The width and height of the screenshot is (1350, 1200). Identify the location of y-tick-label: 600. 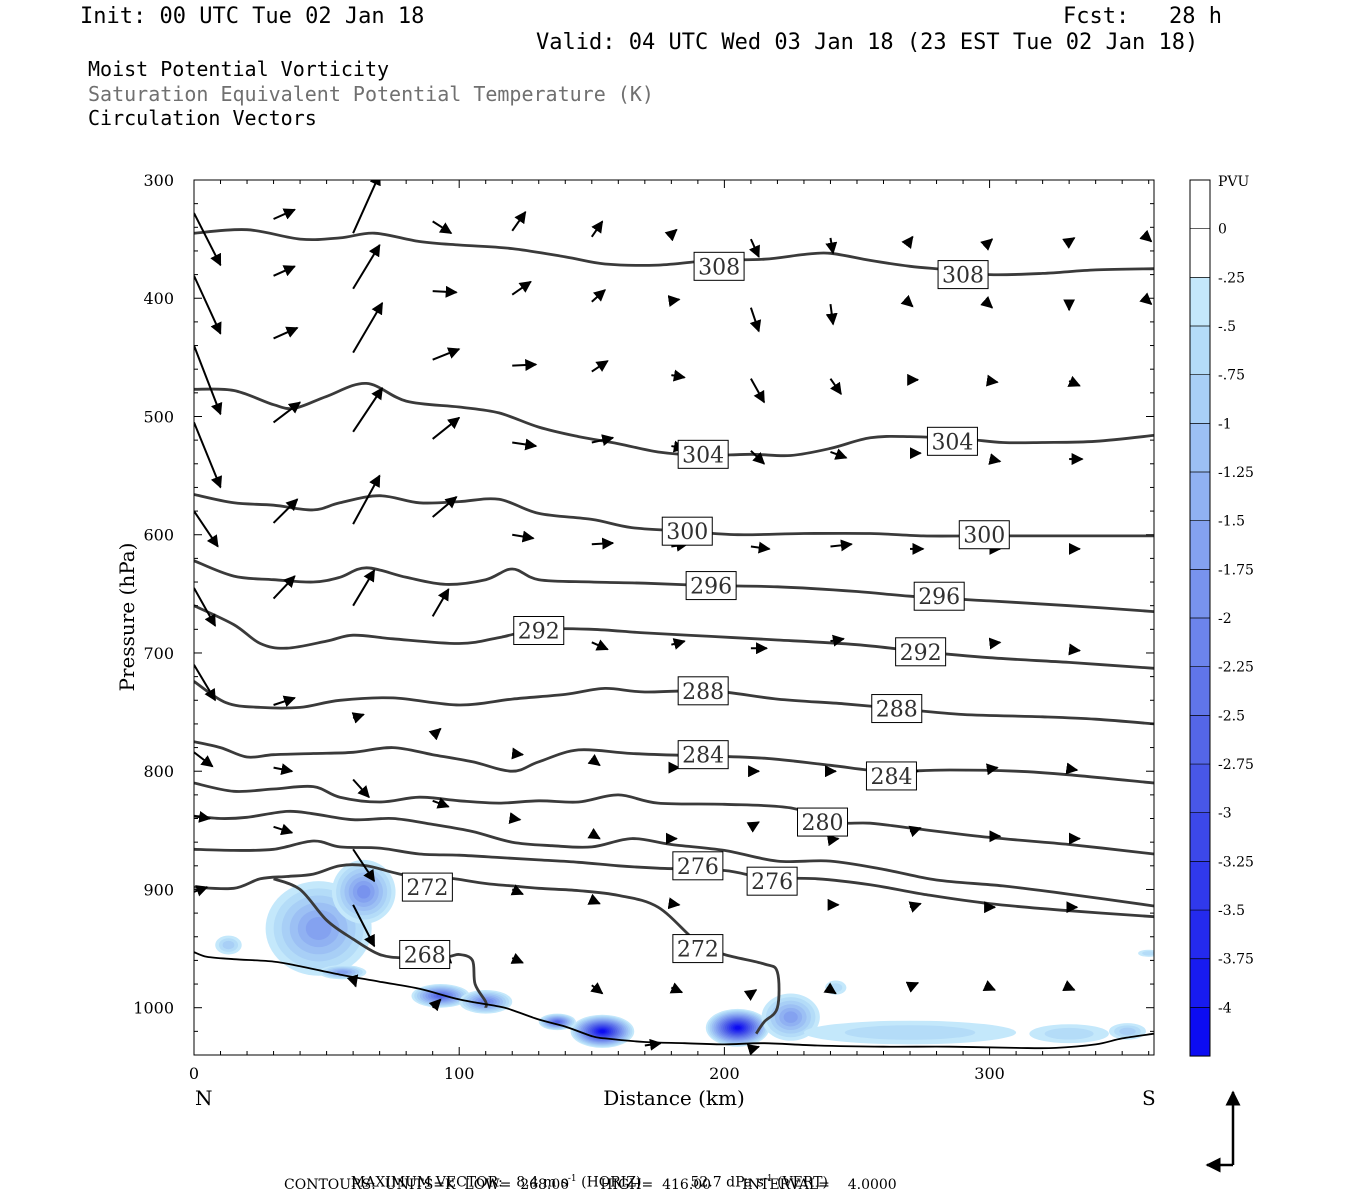
(158, 535).